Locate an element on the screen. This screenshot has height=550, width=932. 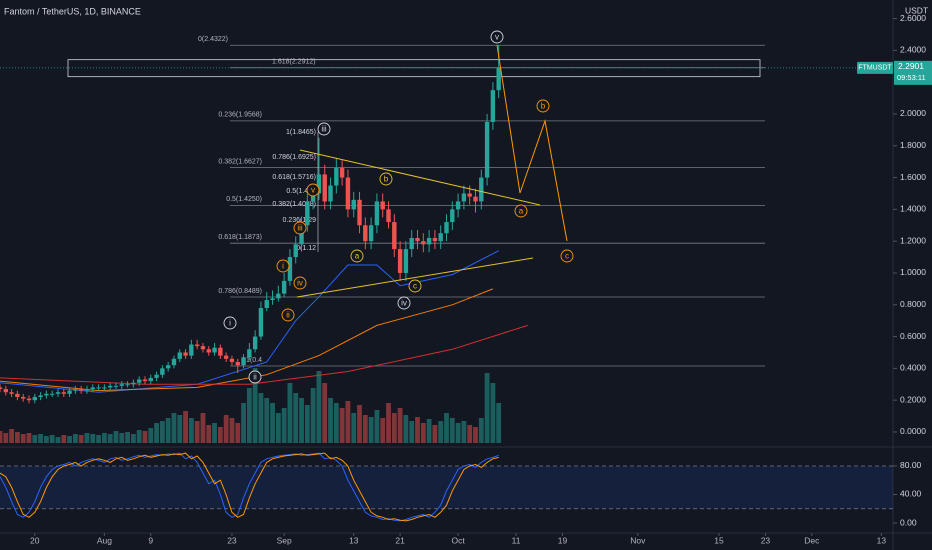
y-tick-label: 2.4000 is located at coordinates (913, 50).